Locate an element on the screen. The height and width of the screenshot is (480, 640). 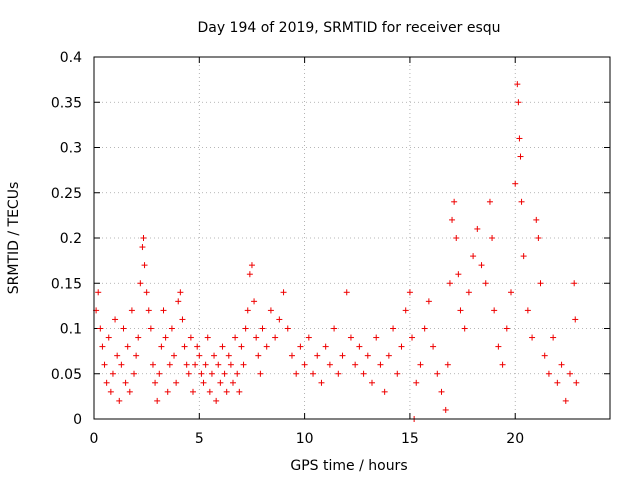
x-tick-label: 5 is located at coordinates (199, 439).